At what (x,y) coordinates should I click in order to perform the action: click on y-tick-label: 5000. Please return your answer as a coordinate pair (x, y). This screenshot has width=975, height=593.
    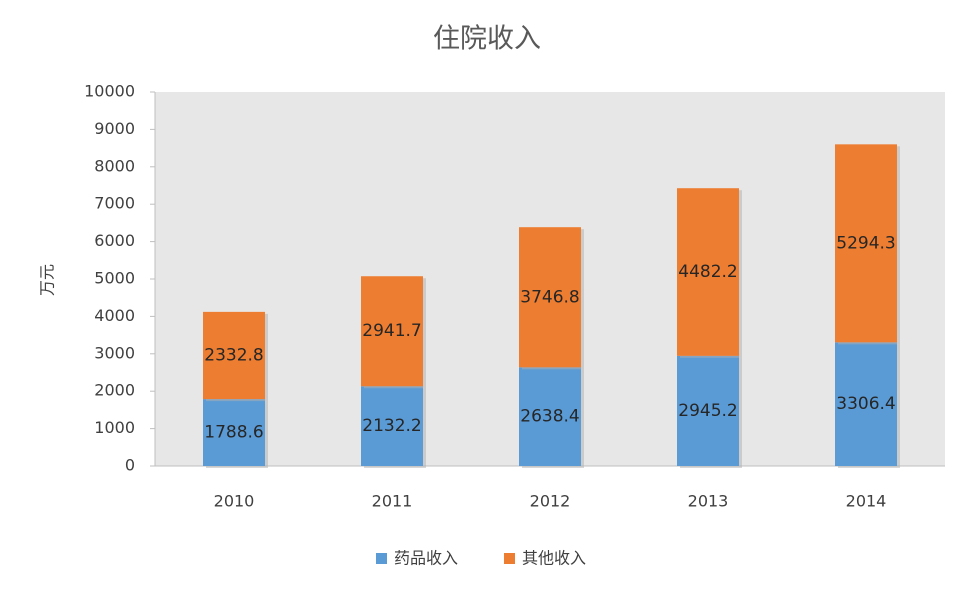
    Looking at the image, I should click on (114, 278).